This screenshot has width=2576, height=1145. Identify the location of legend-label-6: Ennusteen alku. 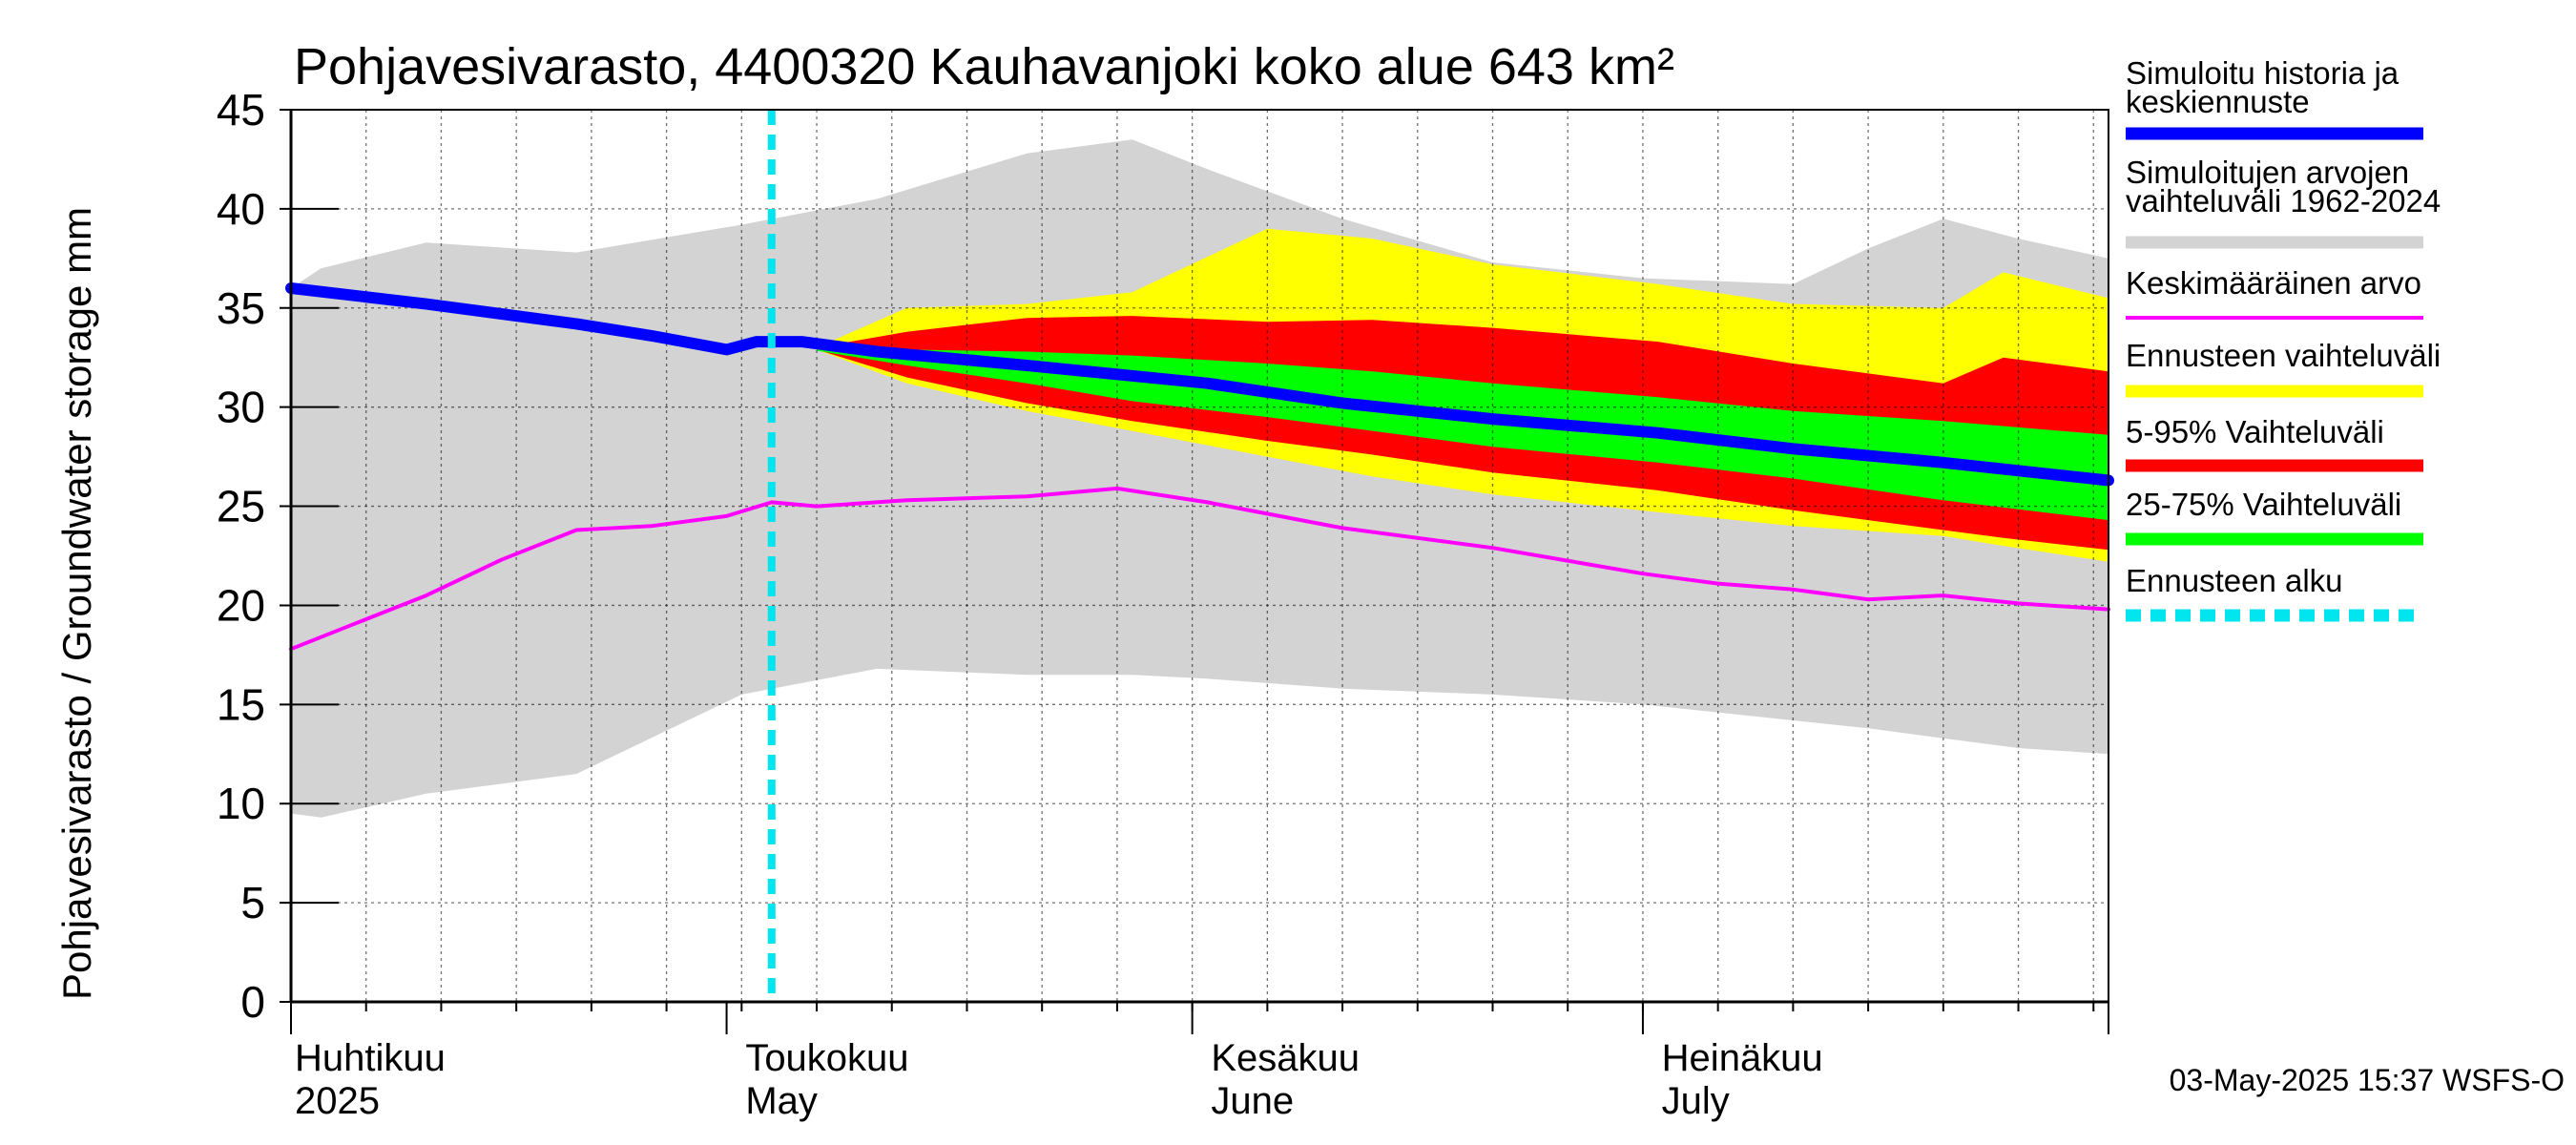
(2234, 581).